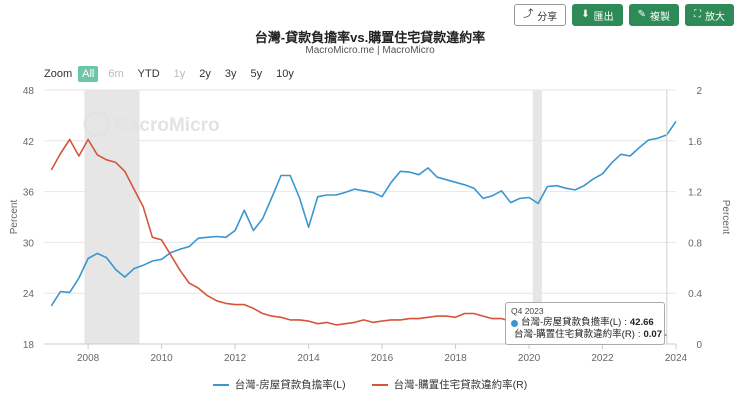 Image resolution: width=740 pixels, height=402 pixels. Describe the element at coordinates (88, 74) in the screenshot. I see `zoom-option-all: All` at that location.